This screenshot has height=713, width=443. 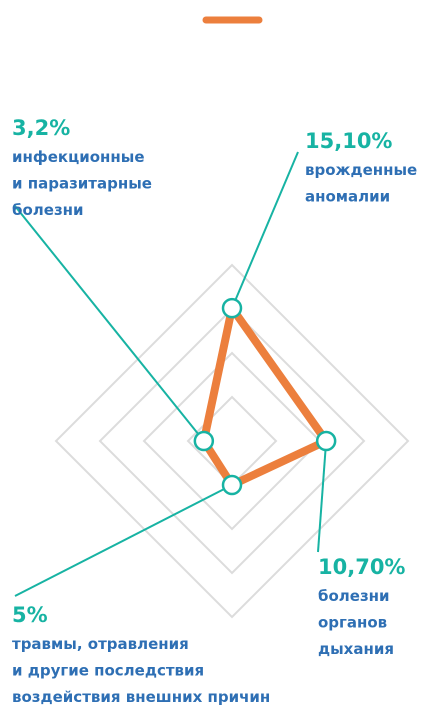 What do you see at coordinates (100, 644) in the screenshot?
I see `category-label: травмы, отравления` at bounding box center [100, 644].